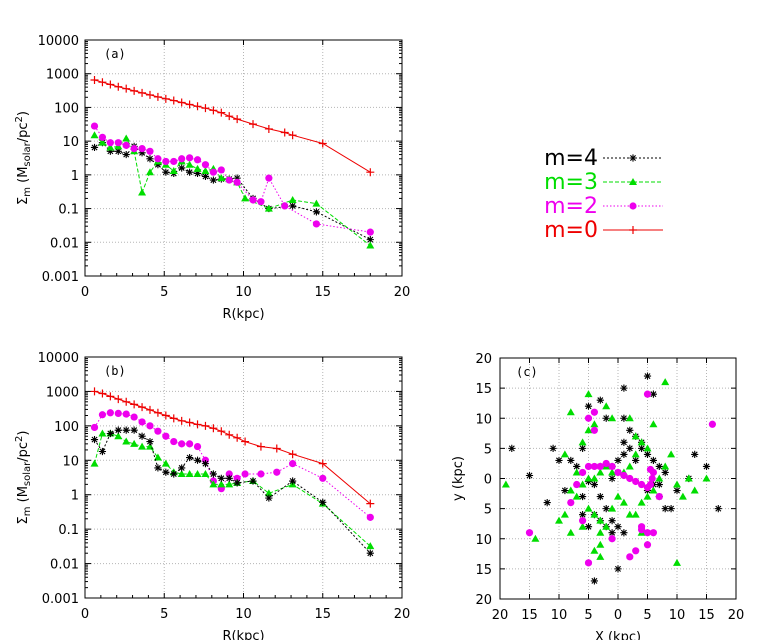 This screenshot has height=640, width=763. I want to click on legend-label-m3: m=3, so click(571, 182).